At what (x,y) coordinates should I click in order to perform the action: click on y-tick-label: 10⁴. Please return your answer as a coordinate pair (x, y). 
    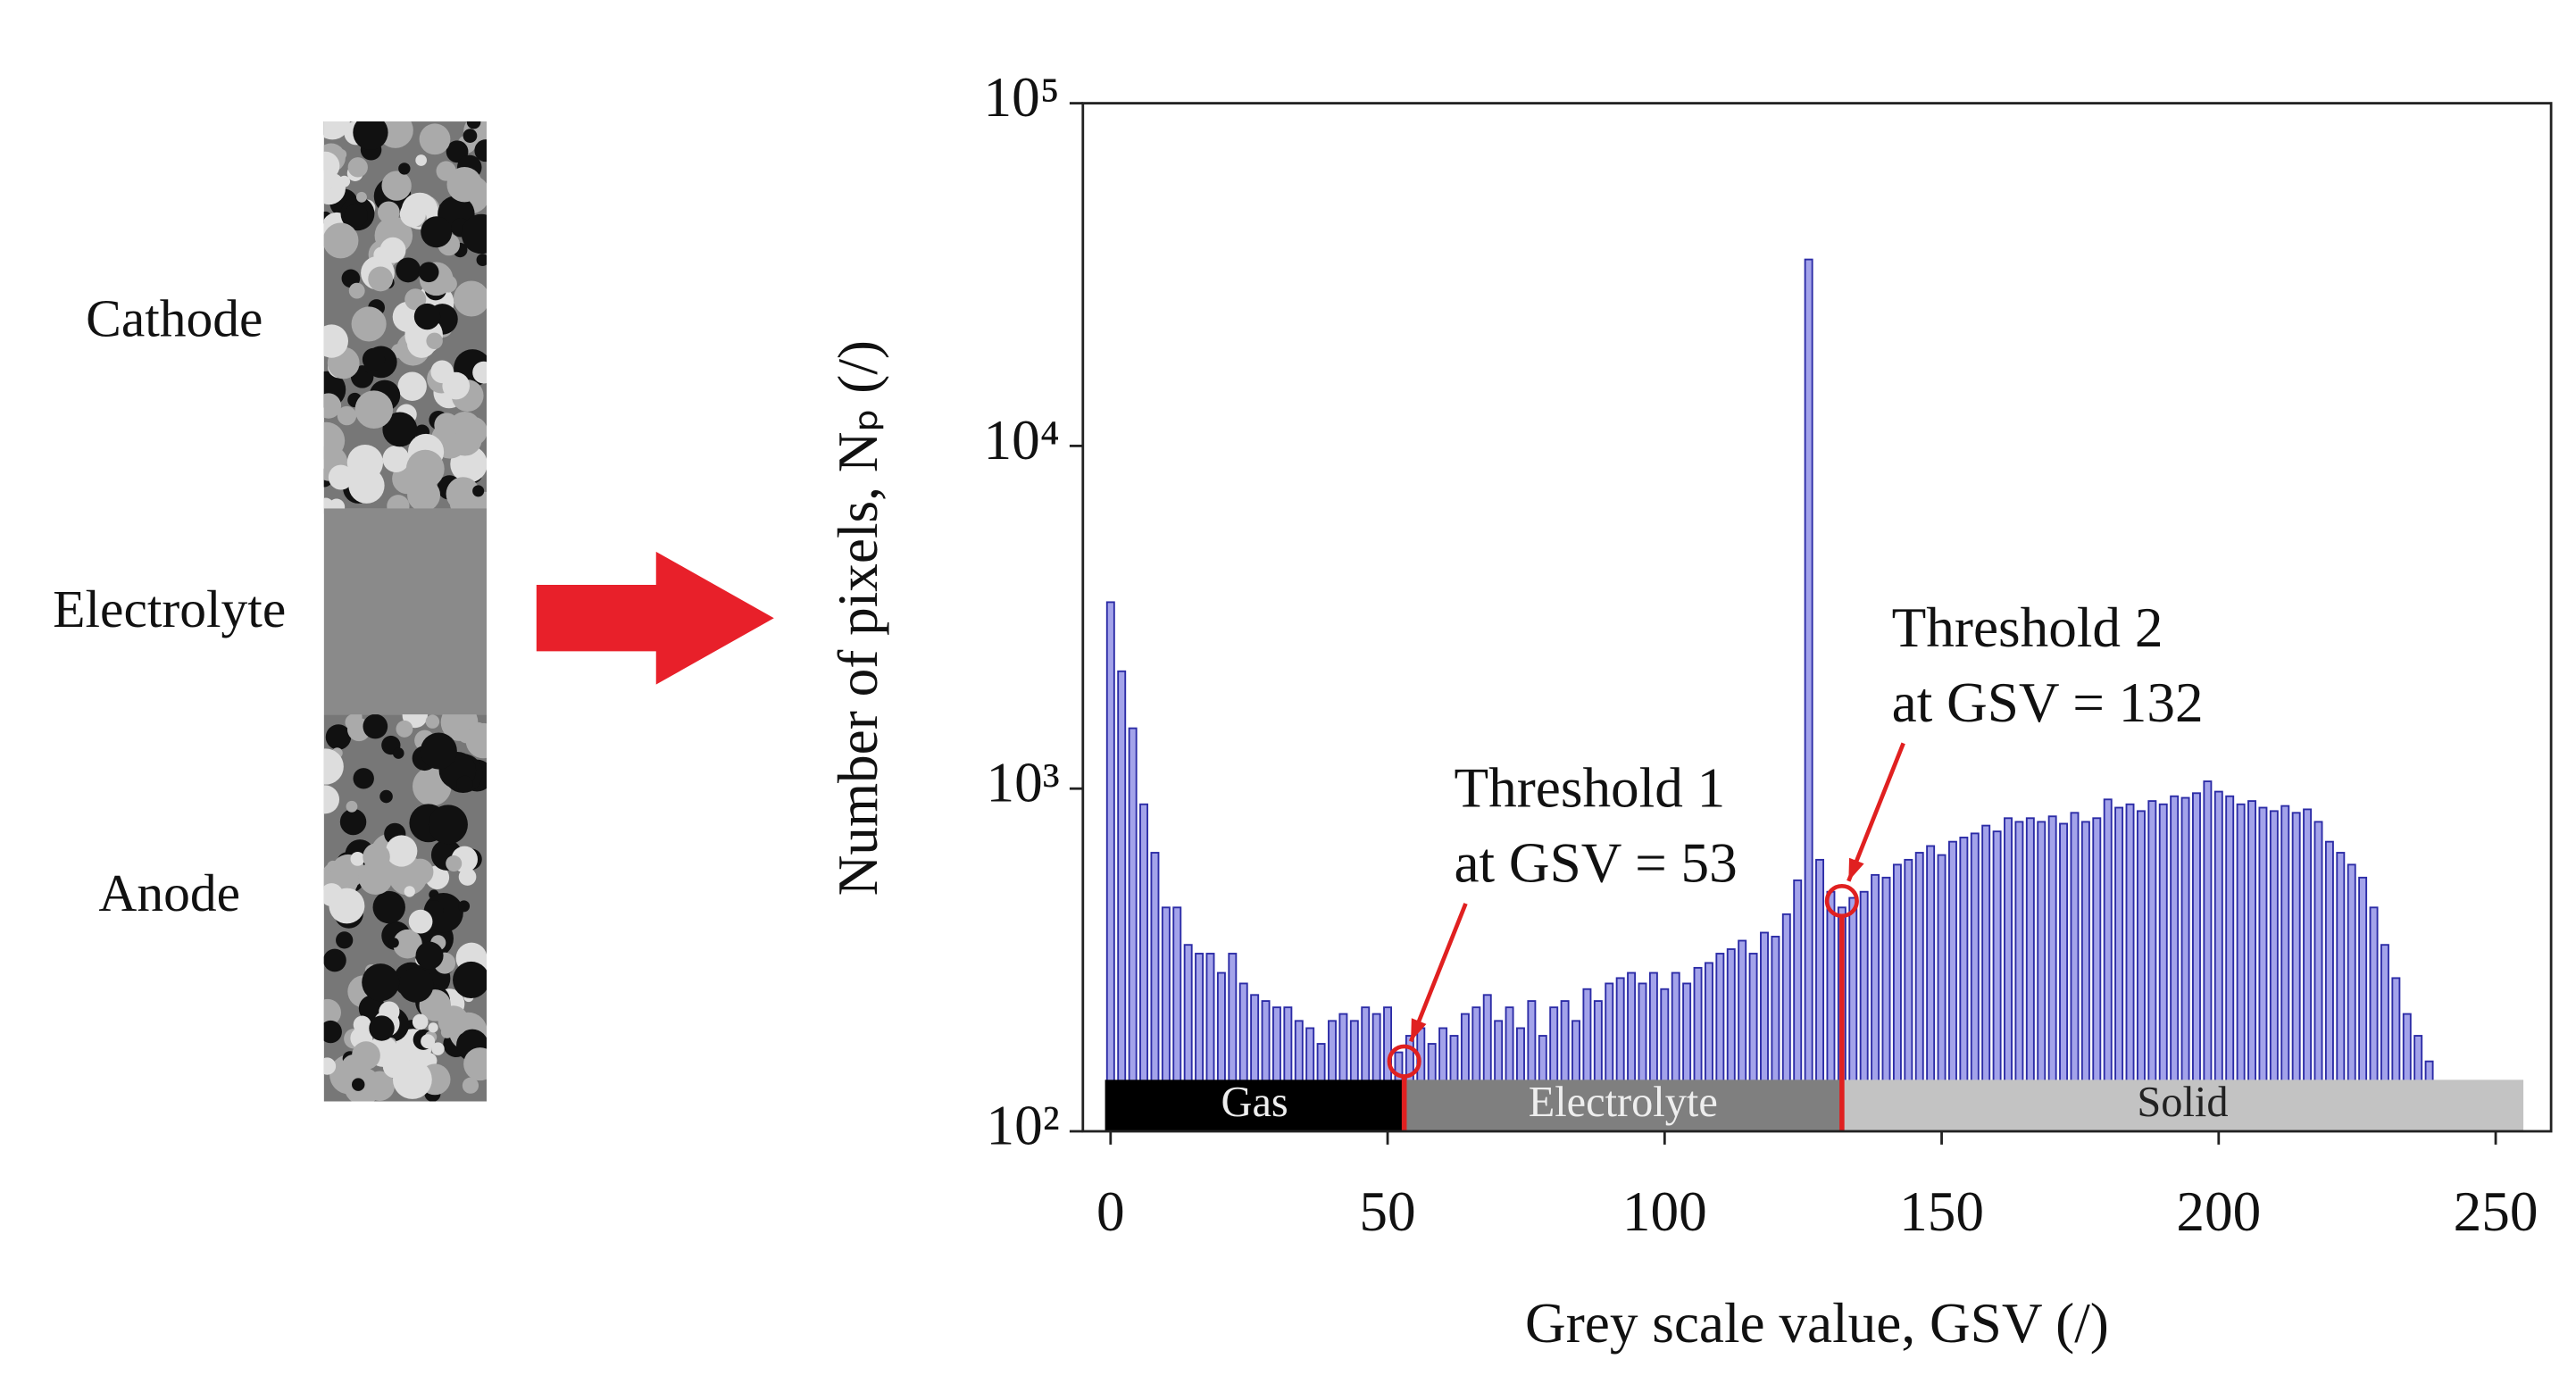
    Looking at the image, I should click on (1021, 440).